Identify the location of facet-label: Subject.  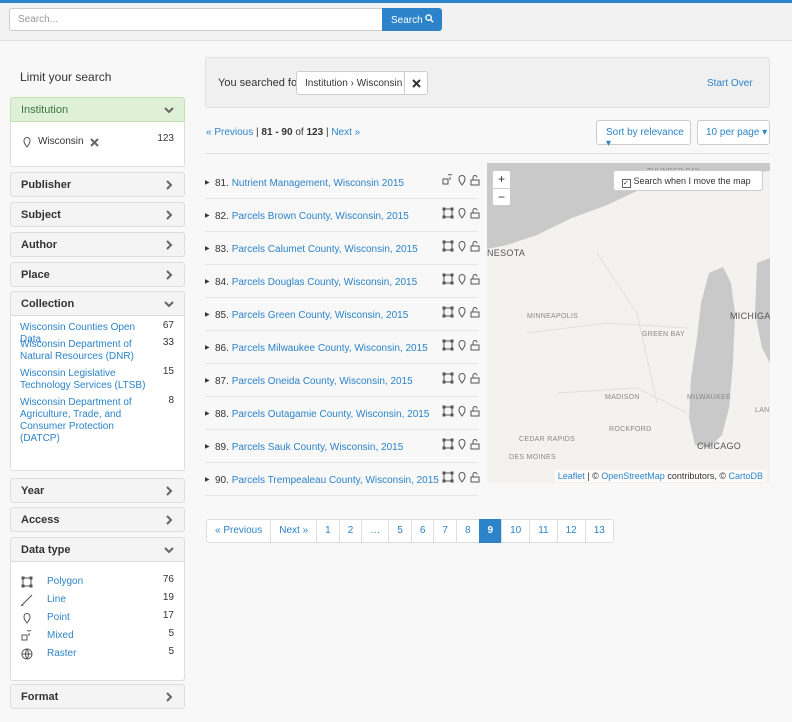
(41, 215).